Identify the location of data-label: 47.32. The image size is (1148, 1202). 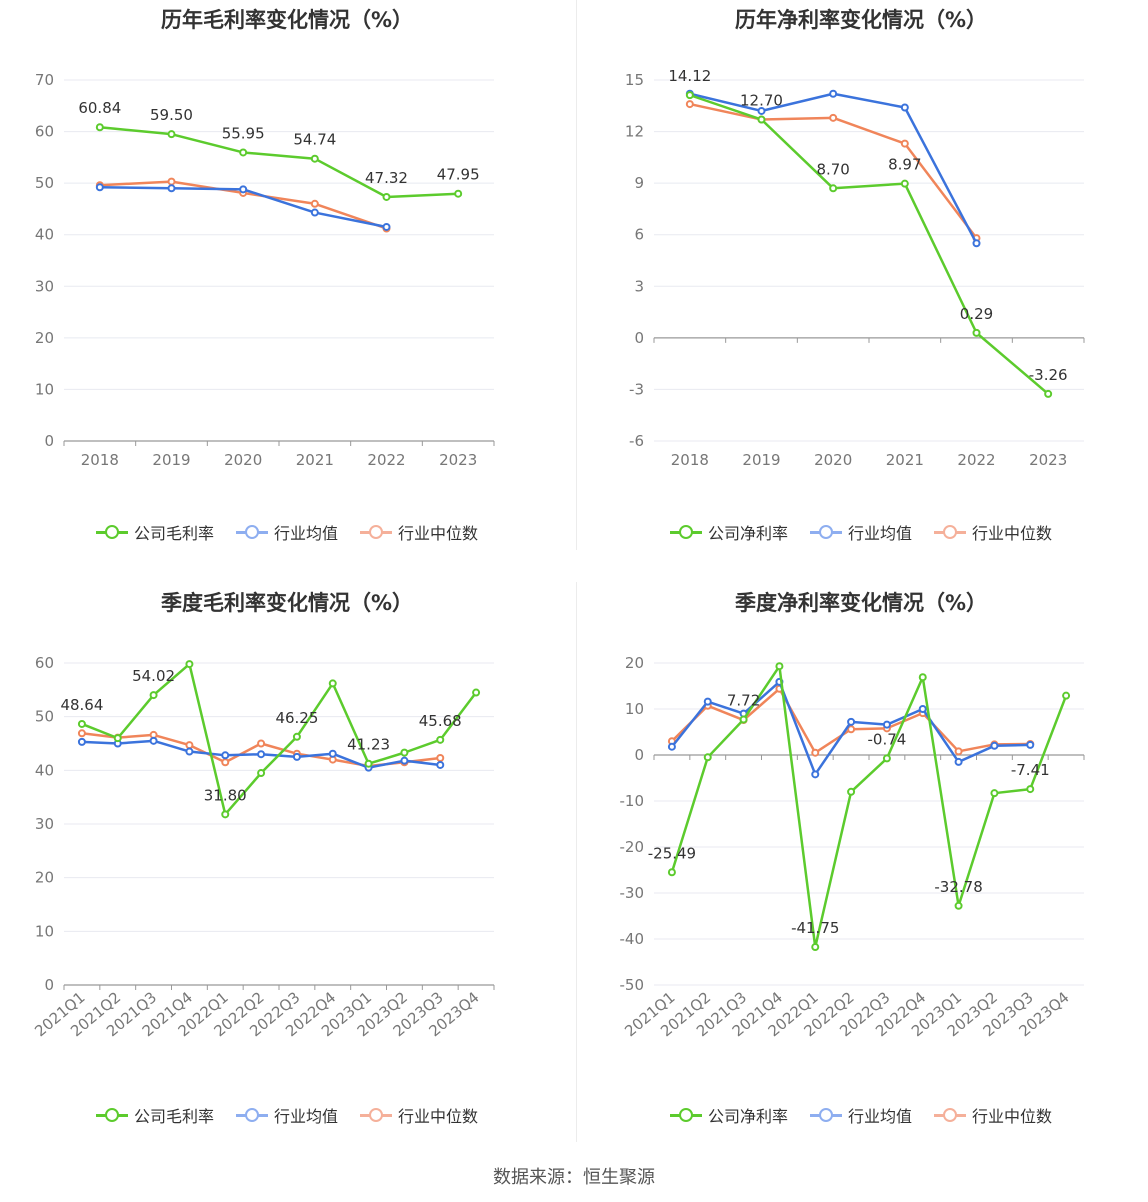
(386, 178).